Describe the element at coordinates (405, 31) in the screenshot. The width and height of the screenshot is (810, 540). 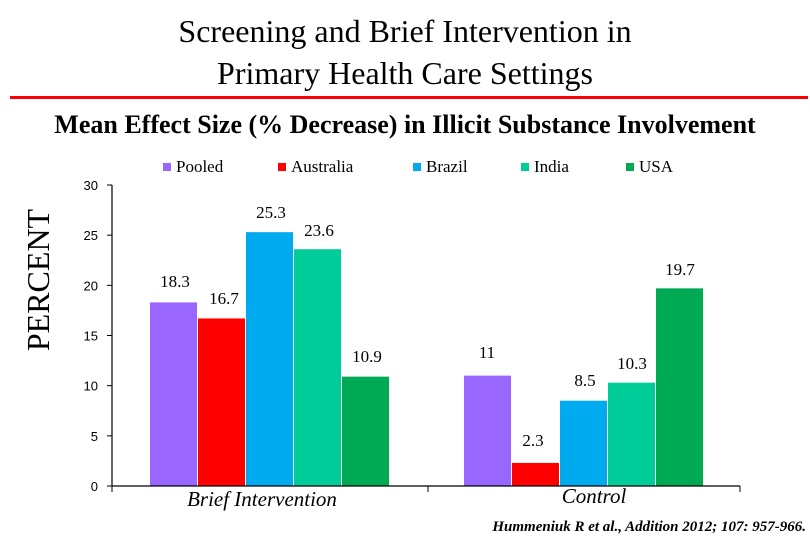
I see `title-line-1: Screening and Brief Intervention in` at that location.